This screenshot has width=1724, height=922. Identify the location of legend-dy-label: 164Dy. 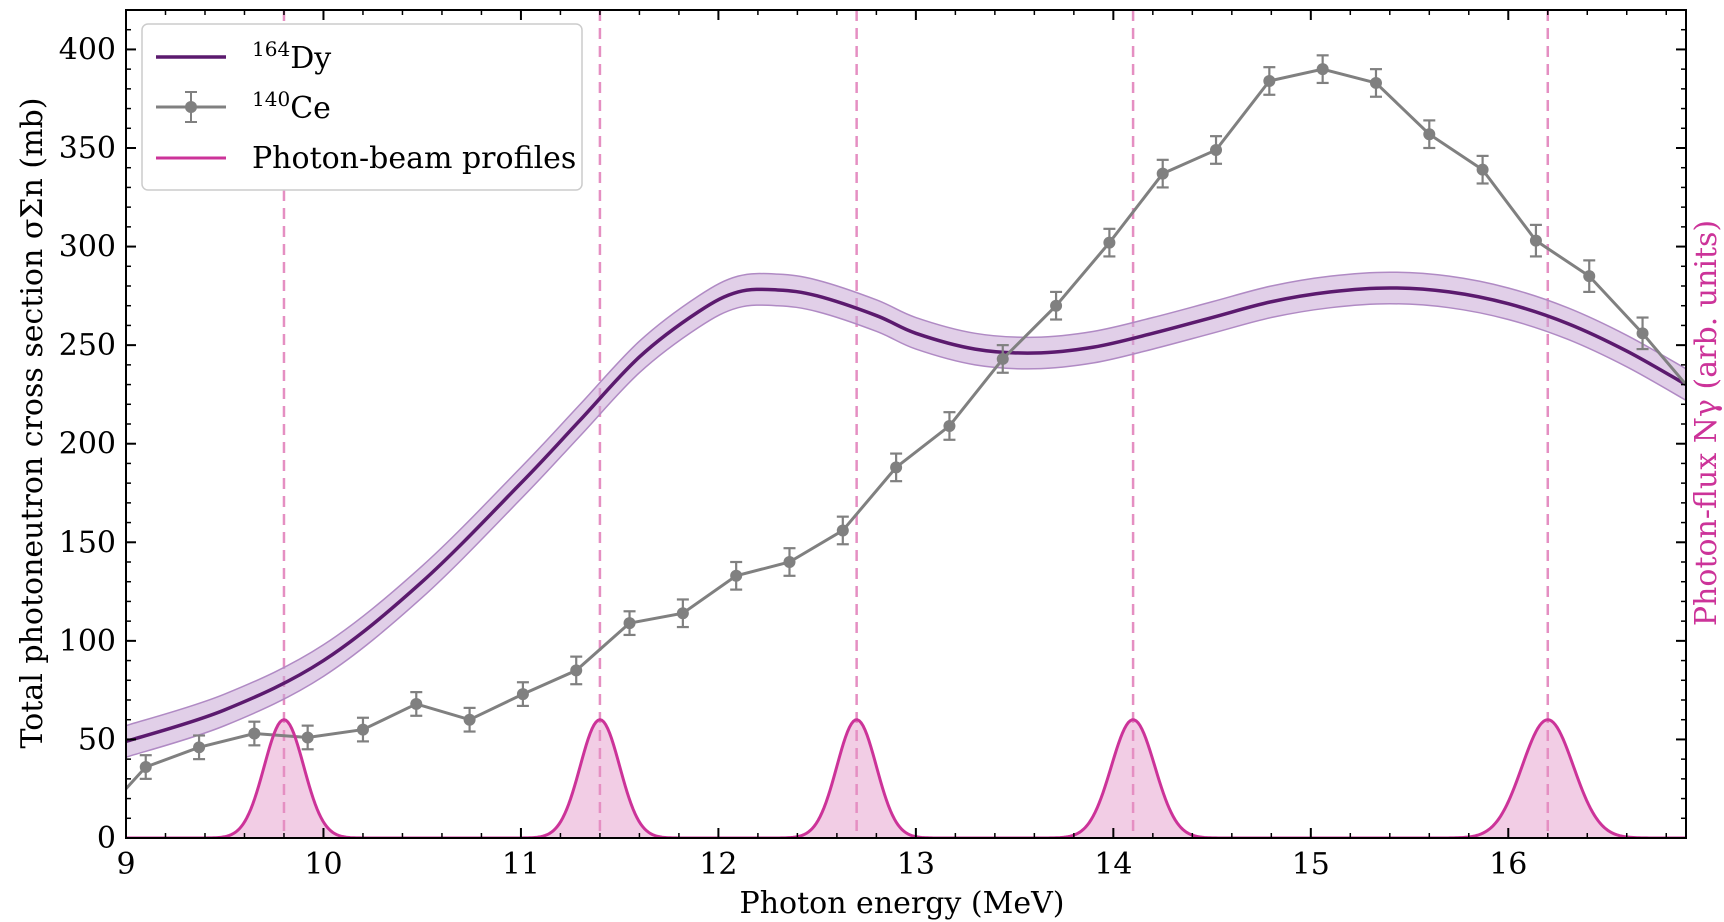
(291, 56).